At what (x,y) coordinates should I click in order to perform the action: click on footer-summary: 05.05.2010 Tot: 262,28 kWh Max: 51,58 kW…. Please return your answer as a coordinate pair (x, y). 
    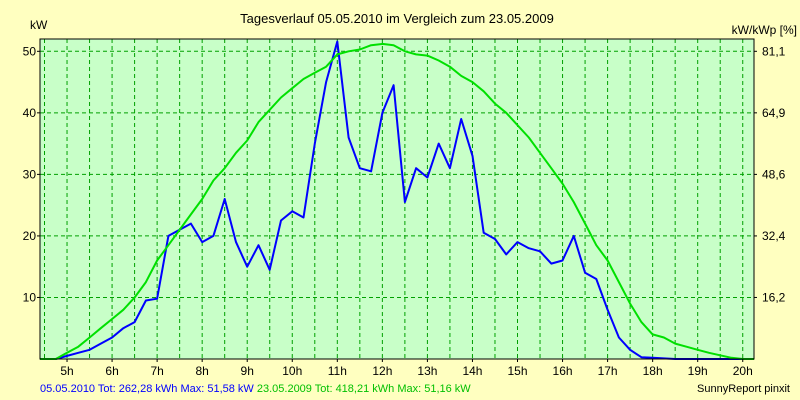
    Looking at the image, I should click on (255, 389).